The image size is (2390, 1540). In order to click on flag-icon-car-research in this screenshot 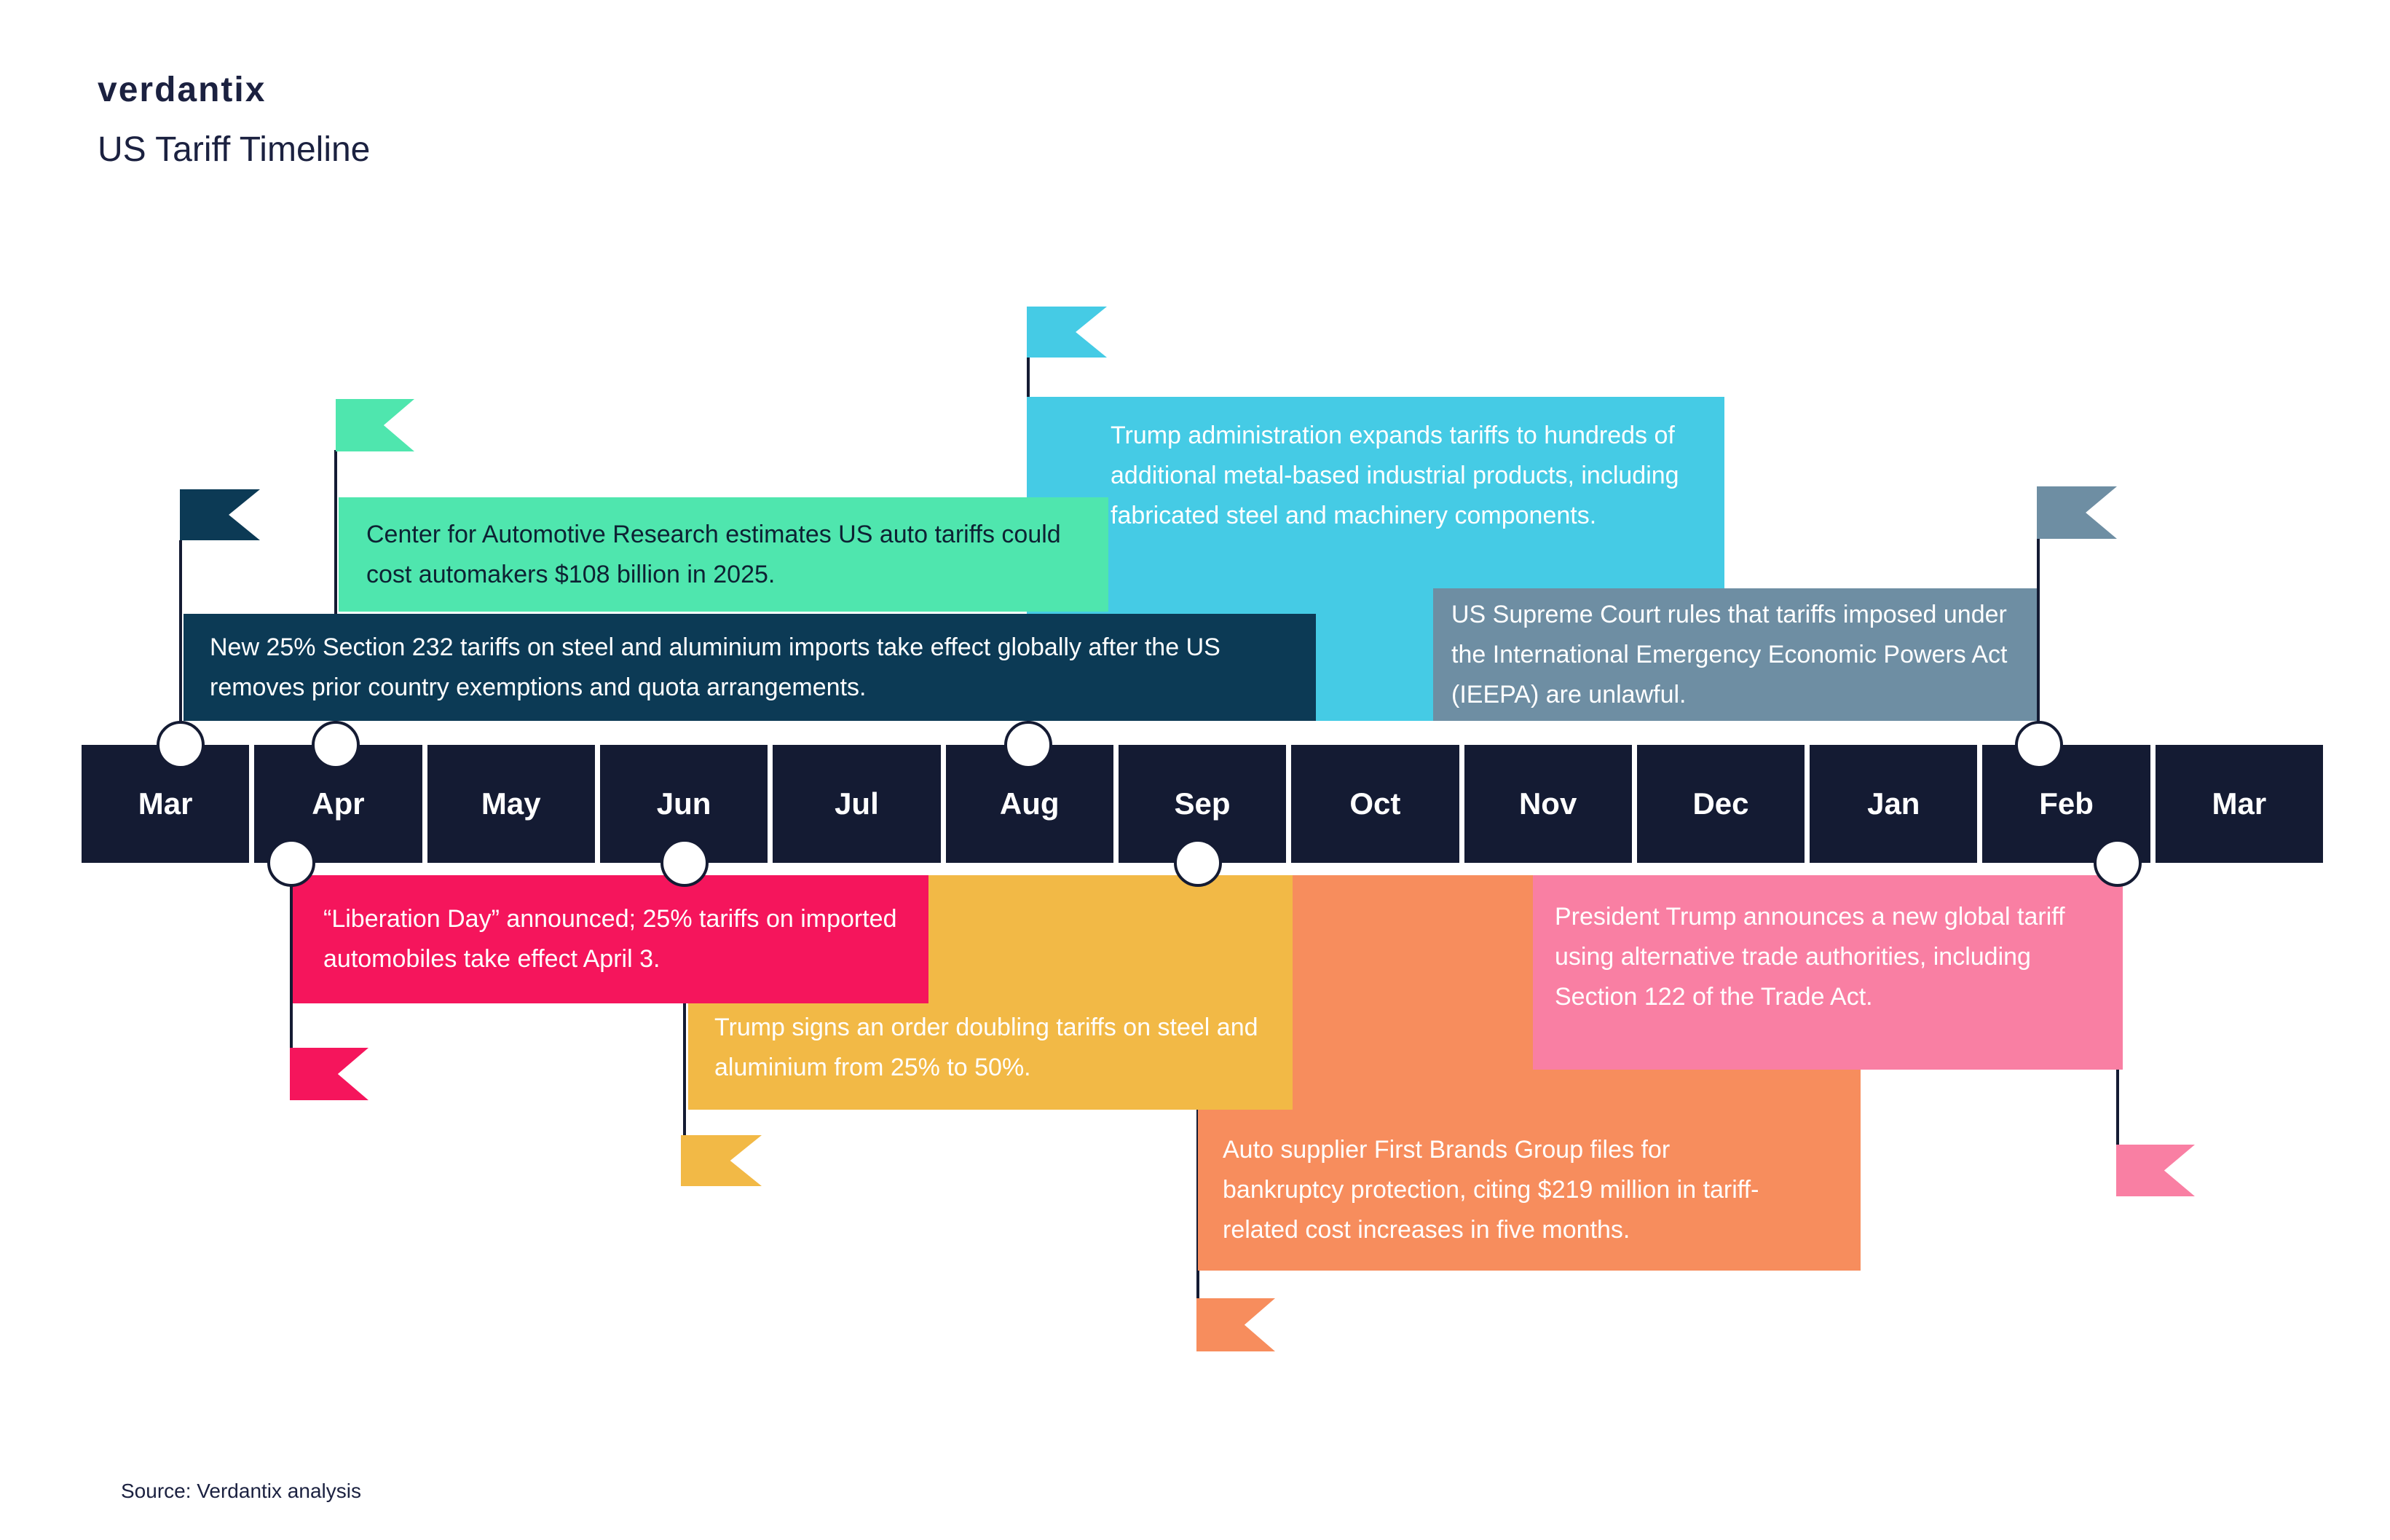, I will do `click(375, 425)`.